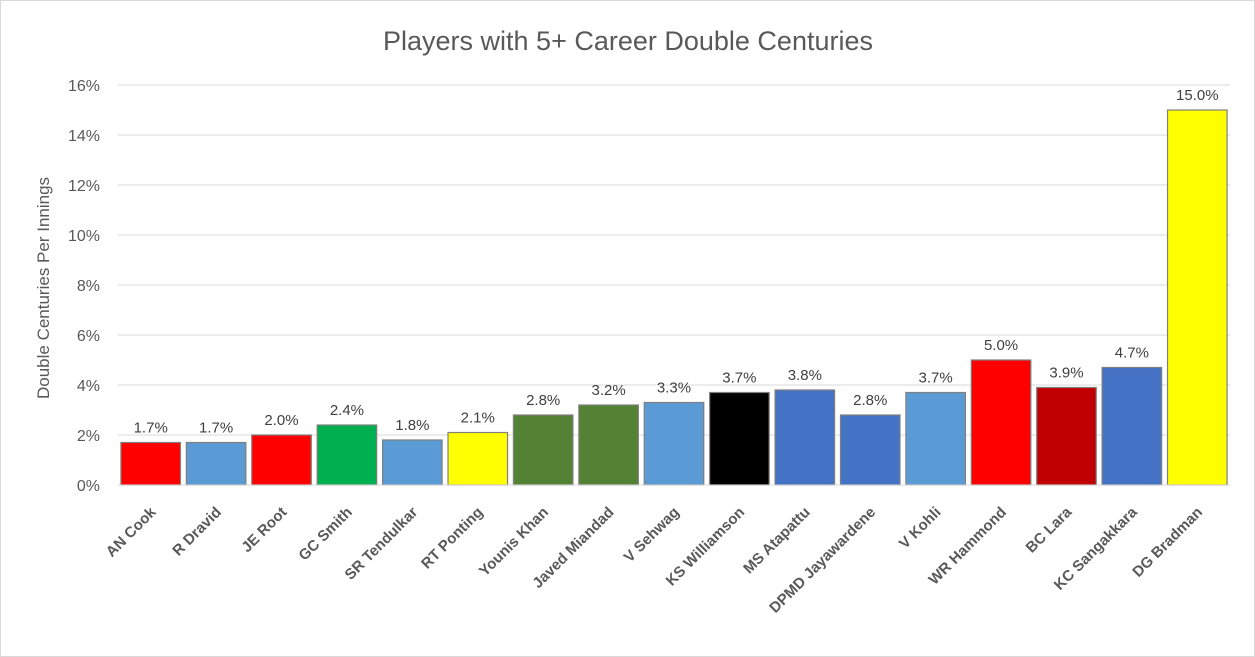 The width and height of the screenshot is (1255, 657). I want to click on y-tick-label: 6%, so click(88, 336).